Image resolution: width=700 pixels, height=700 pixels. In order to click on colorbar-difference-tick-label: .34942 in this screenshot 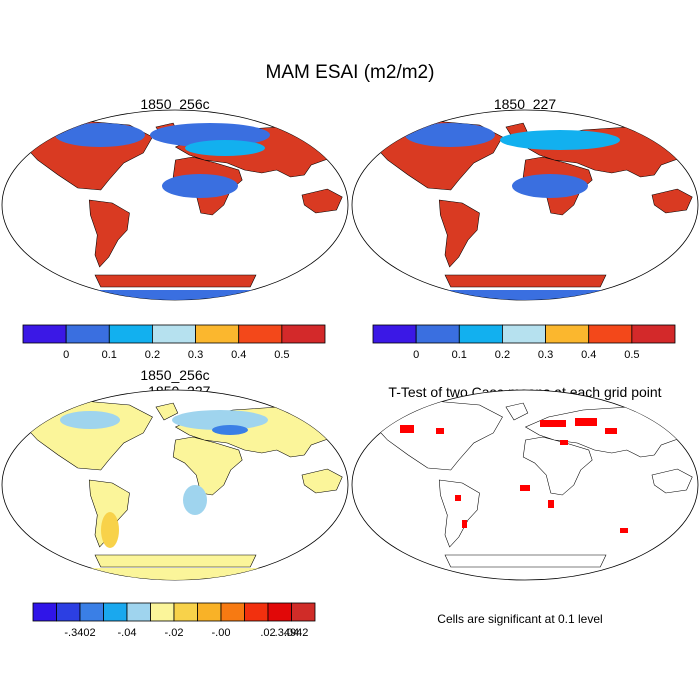, I will do `click(292, 633)`.